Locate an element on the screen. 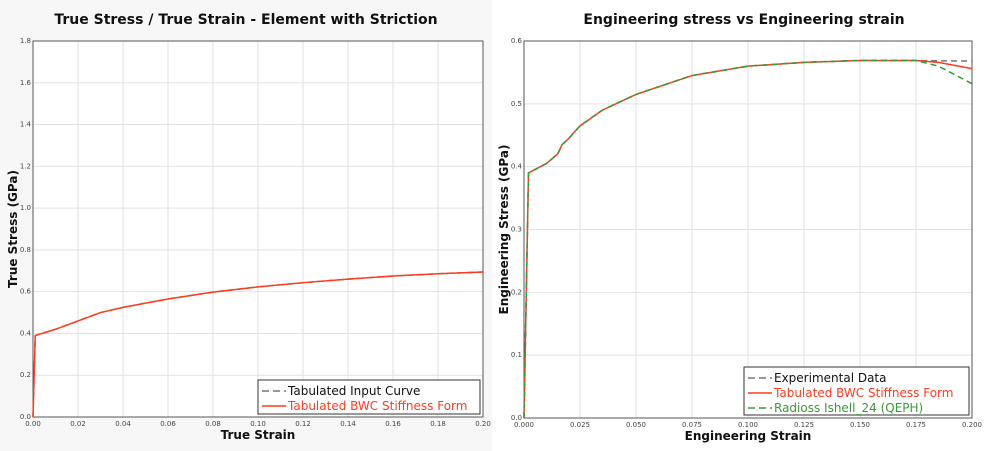 The image size is (992, 451). y-tick-label: 0.3 is located at coordinates (516, 230).